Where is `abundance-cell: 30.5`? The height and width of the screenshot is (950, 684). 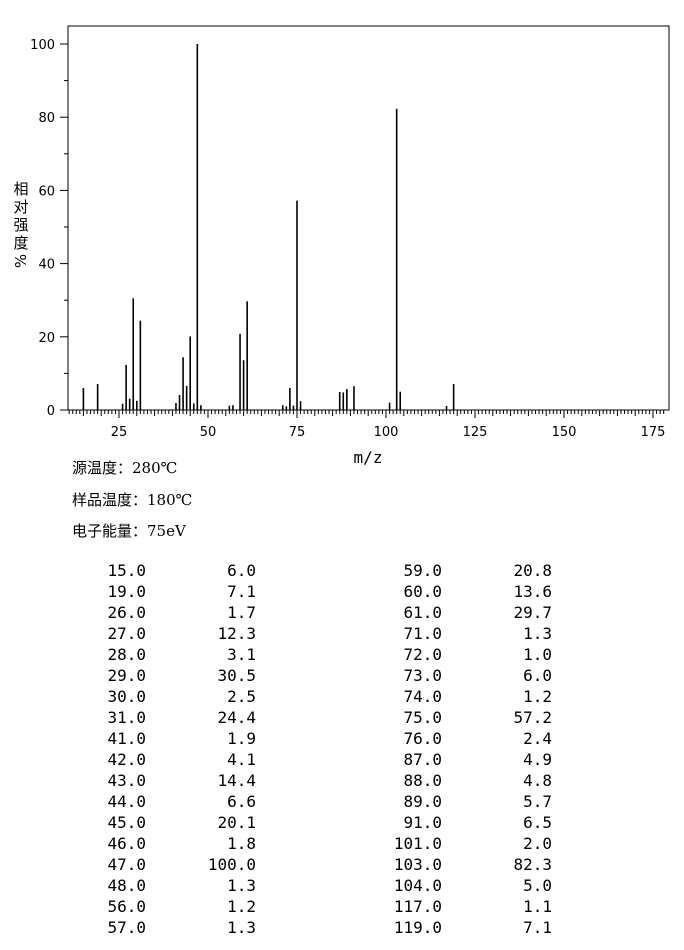 abundance-cell: 30.5 is located at coordinates (236, 675).